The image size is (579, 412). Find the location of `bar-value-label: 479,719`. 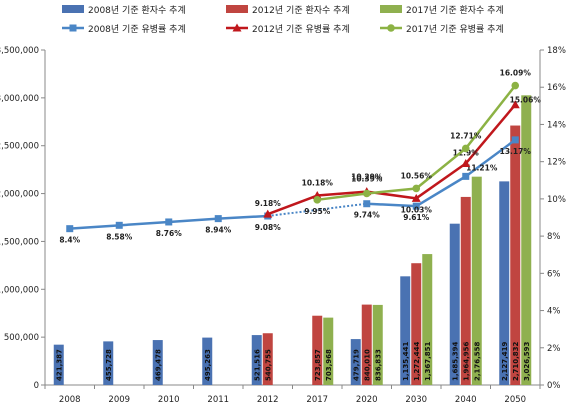

bar-value-label: 479,719 is located at coordinates (356, 365).